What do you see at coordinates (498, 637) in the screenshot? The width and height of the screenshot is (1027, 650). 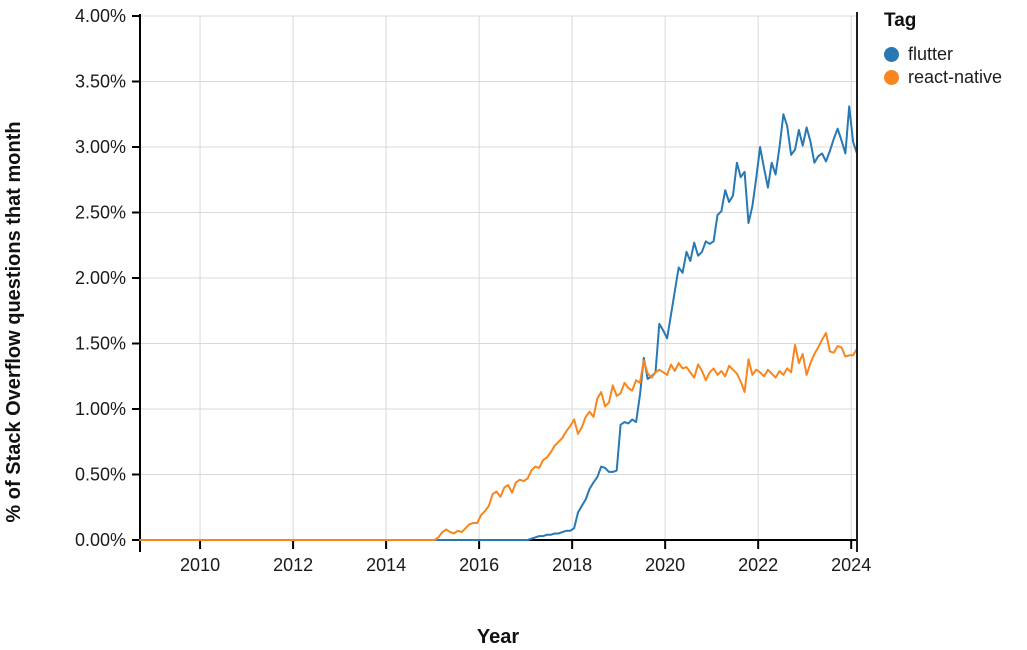 I see `x-axis-title: Year` at bounding box center [498, 637].